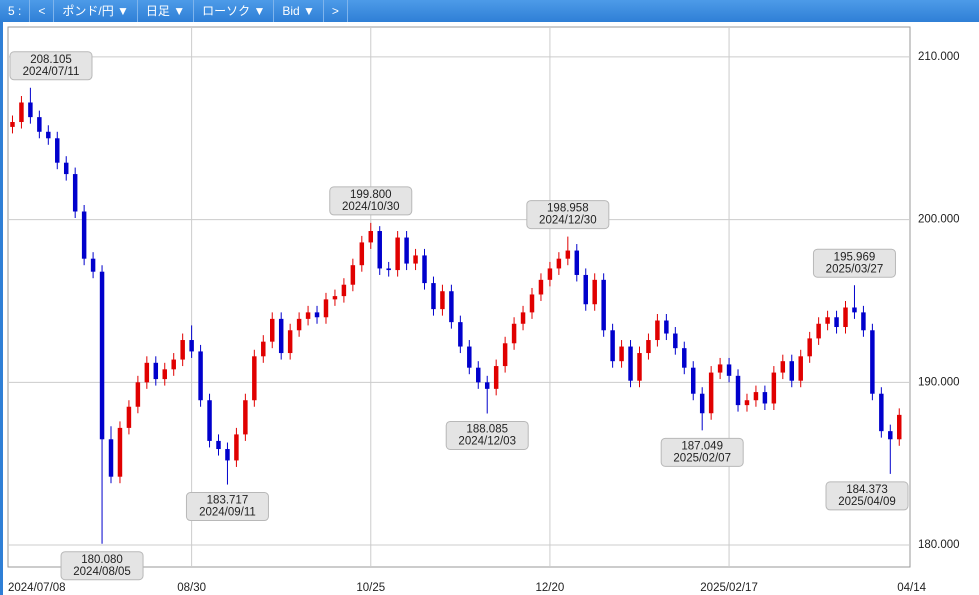 The height and width of the screenshot is (595, 979). What do you see at coordinates (191, 588) in the screenshot?
I see `x-tick-label: 08/30` at bounding box center [191, 588].